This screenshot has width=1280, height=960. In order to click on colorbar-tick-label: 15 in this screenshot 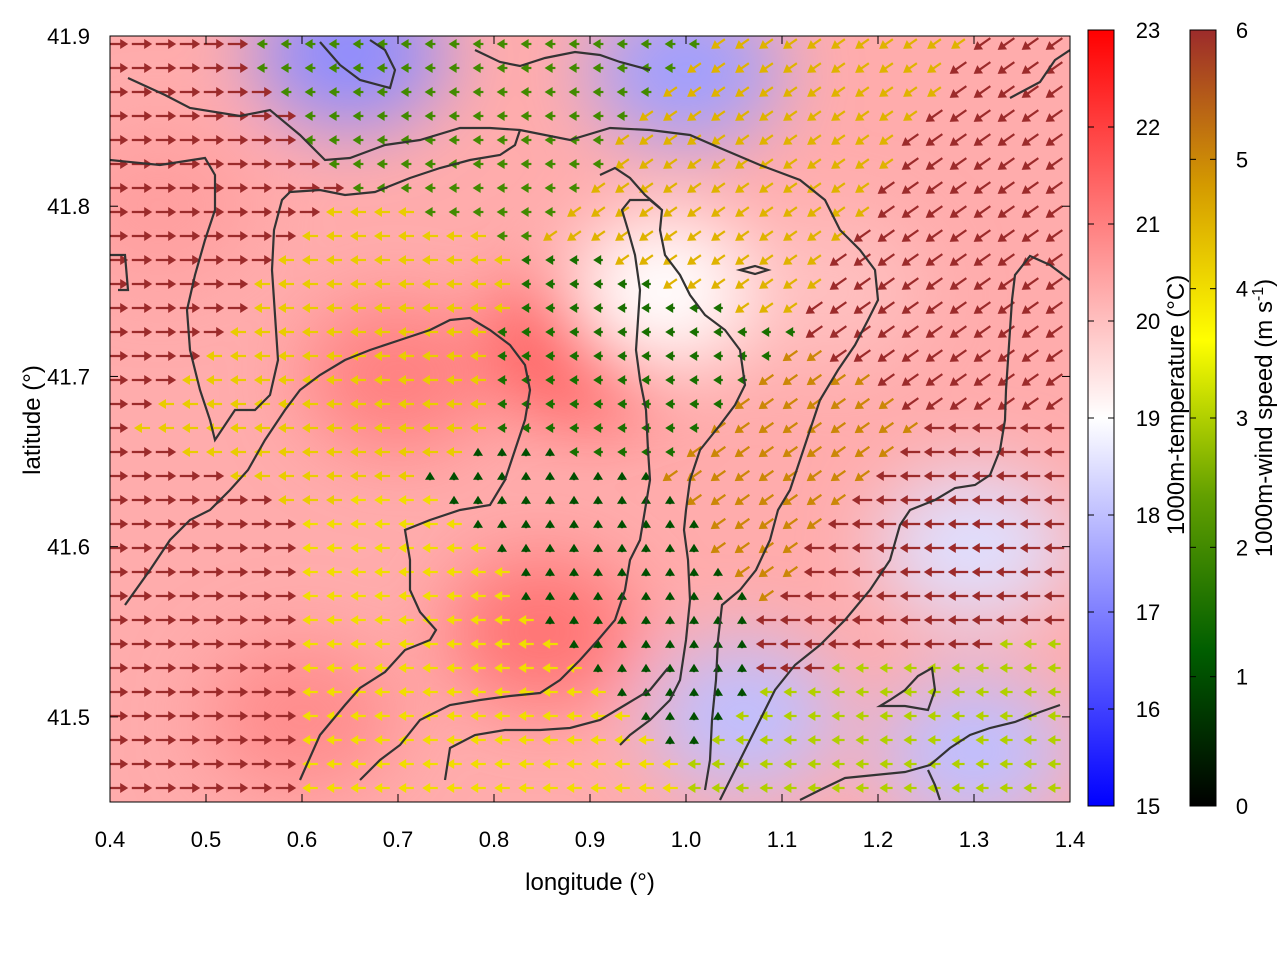, I will do `click(1148, 806)`.